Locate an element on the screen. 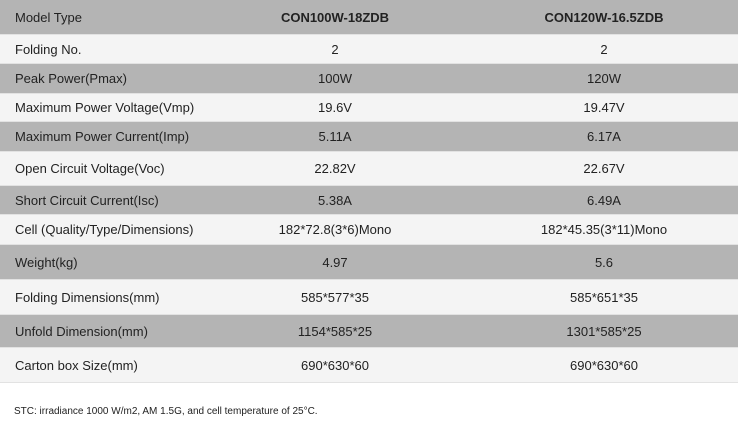 The height and width of the screenshot is (427, 738). row-value: 5.38A is located at coordinates (335, 200).